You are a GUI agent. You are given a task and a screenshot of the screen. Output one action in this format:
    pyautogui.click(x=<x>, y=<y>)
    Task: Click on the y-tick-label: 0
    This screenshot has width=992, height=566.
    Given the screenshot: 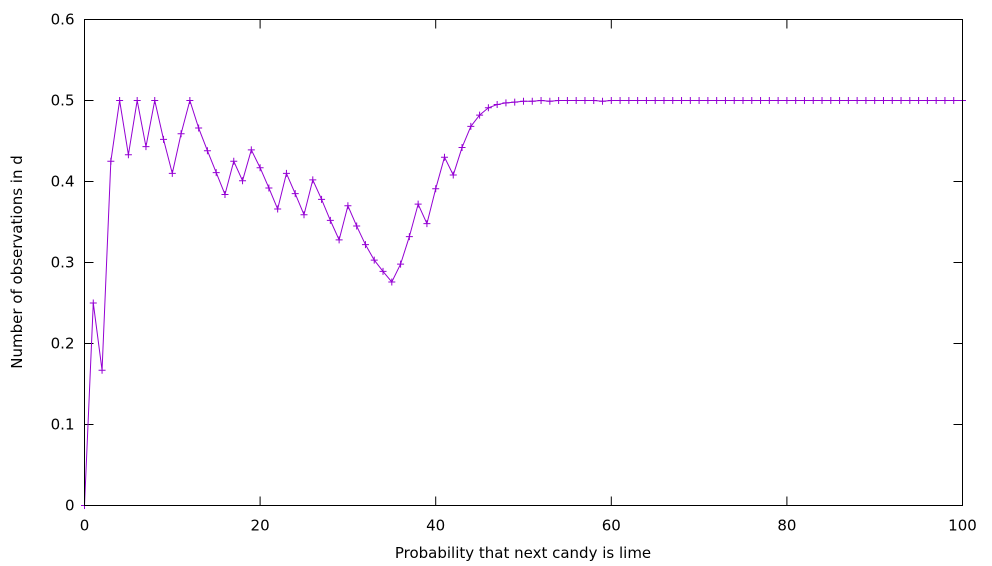 What is the action you would take?
    pyautogui.click(x=70, y=506)
    